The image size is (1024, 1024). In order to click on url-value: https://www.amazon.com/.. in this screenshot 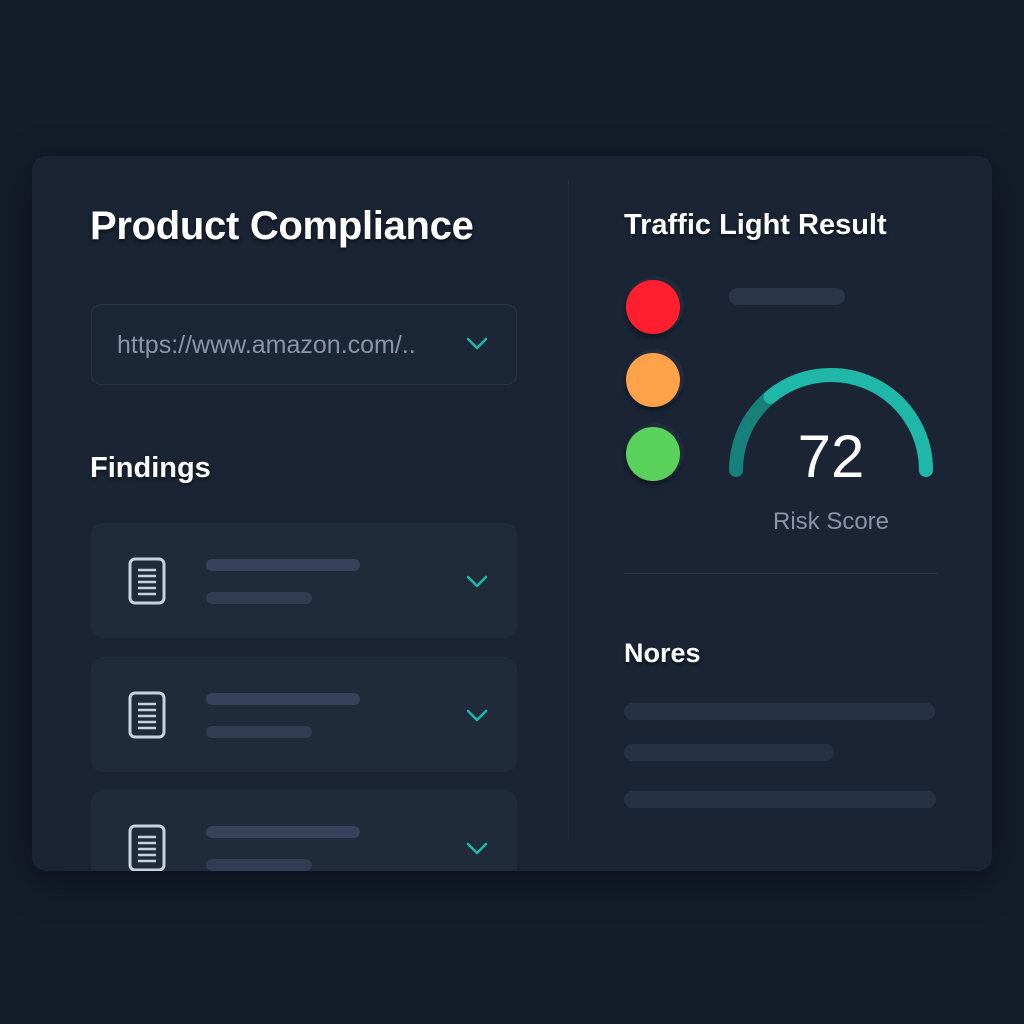, I will do `click(266, 345)`.